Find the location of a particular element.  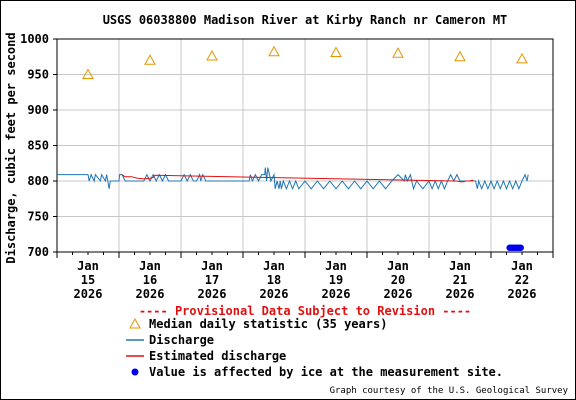

x-tick-label: 22 is located at coordinates (522, 280).